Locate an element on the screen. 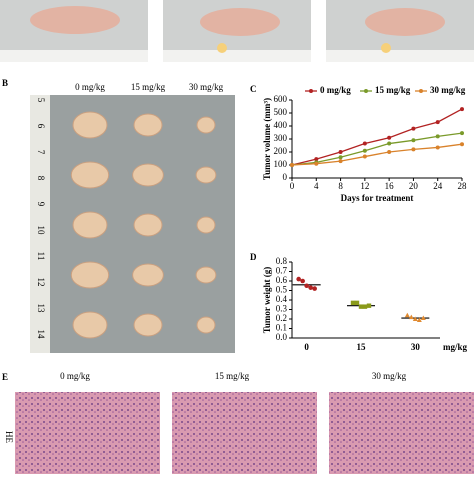 This screenshot has height=479, width=474. x-tick-label: 12 is located at coordinates (364, 186).